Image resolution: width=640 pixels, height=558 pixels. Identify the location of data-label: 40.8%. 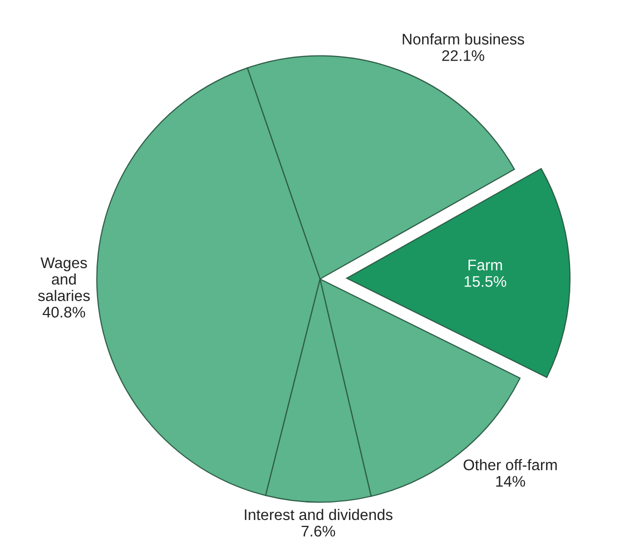
(64, 312).